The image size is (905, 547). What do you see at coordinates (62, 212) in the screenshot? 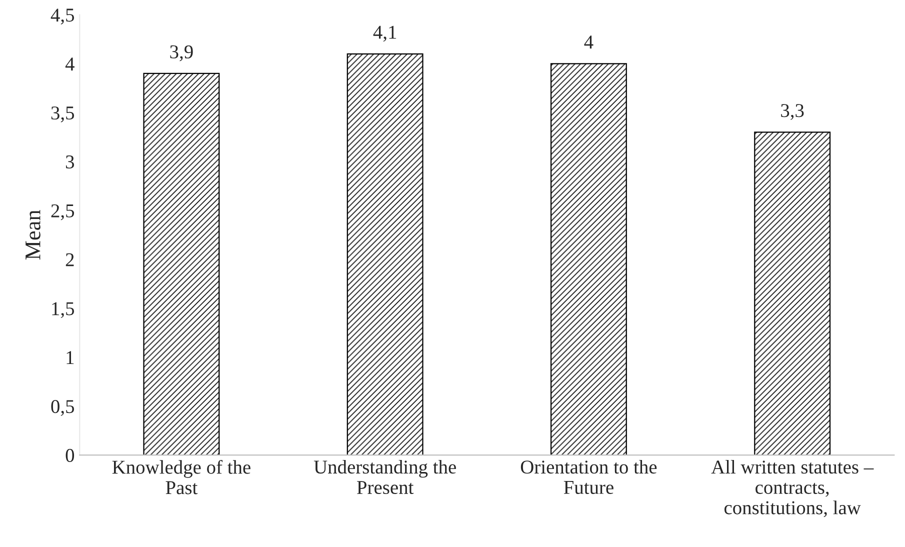
I see `y-tick-label: 2,5` at bounding box center [62, 212].